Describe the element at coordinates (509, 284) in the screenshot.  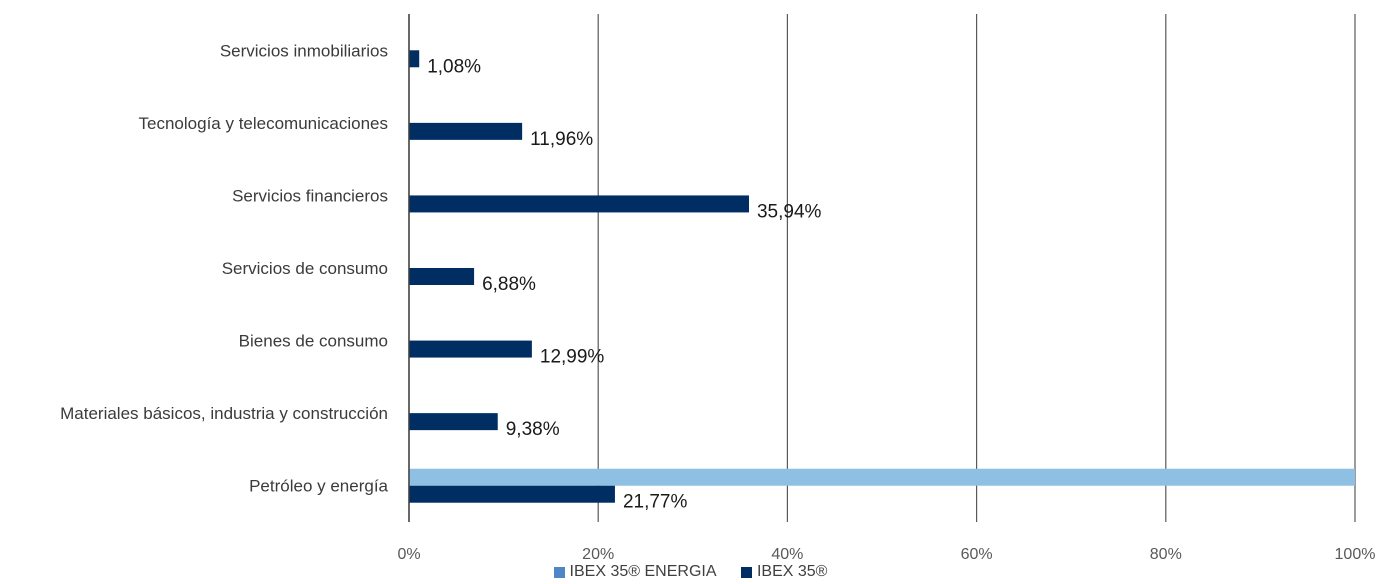
I see `data-label-series1-3: 6,88%` at that location.